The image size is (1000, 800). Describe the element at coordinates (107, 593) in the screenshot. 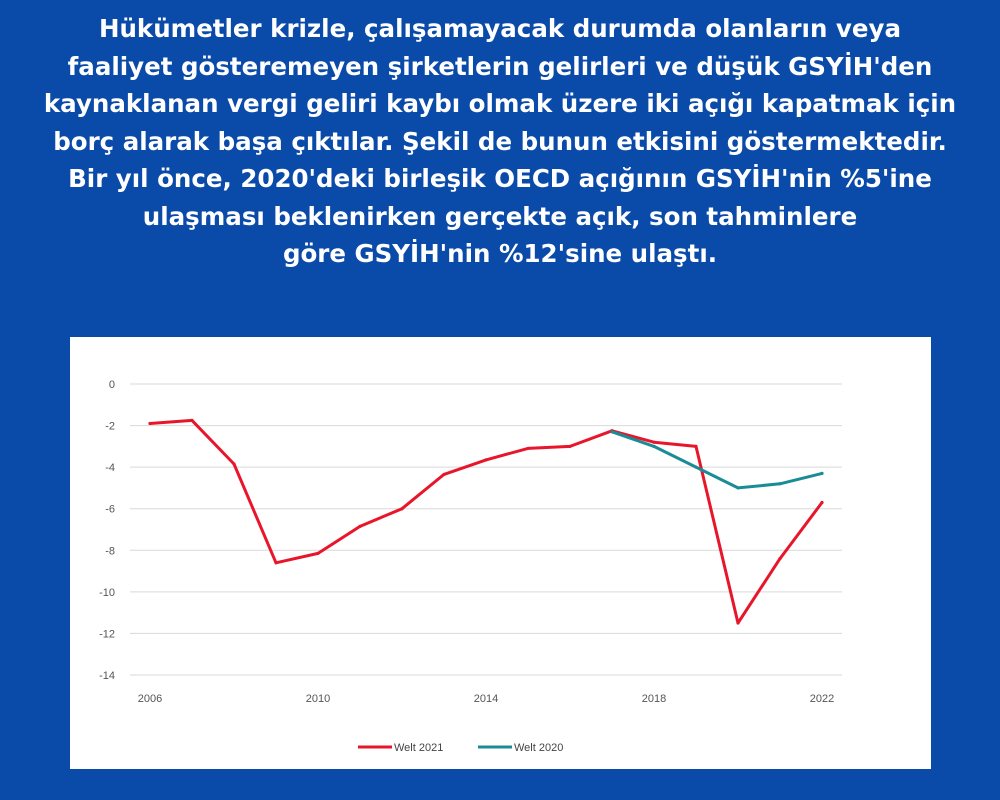

I see `y-tick-label: -10` at that location.